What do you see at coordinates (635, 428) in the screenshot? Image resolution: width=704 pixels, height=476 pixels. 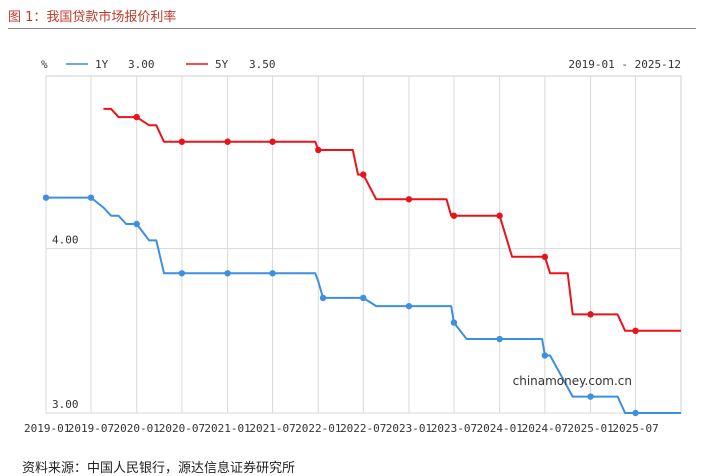 I see `x-tick-label: 2025-07` at bounding box center [635, 428].